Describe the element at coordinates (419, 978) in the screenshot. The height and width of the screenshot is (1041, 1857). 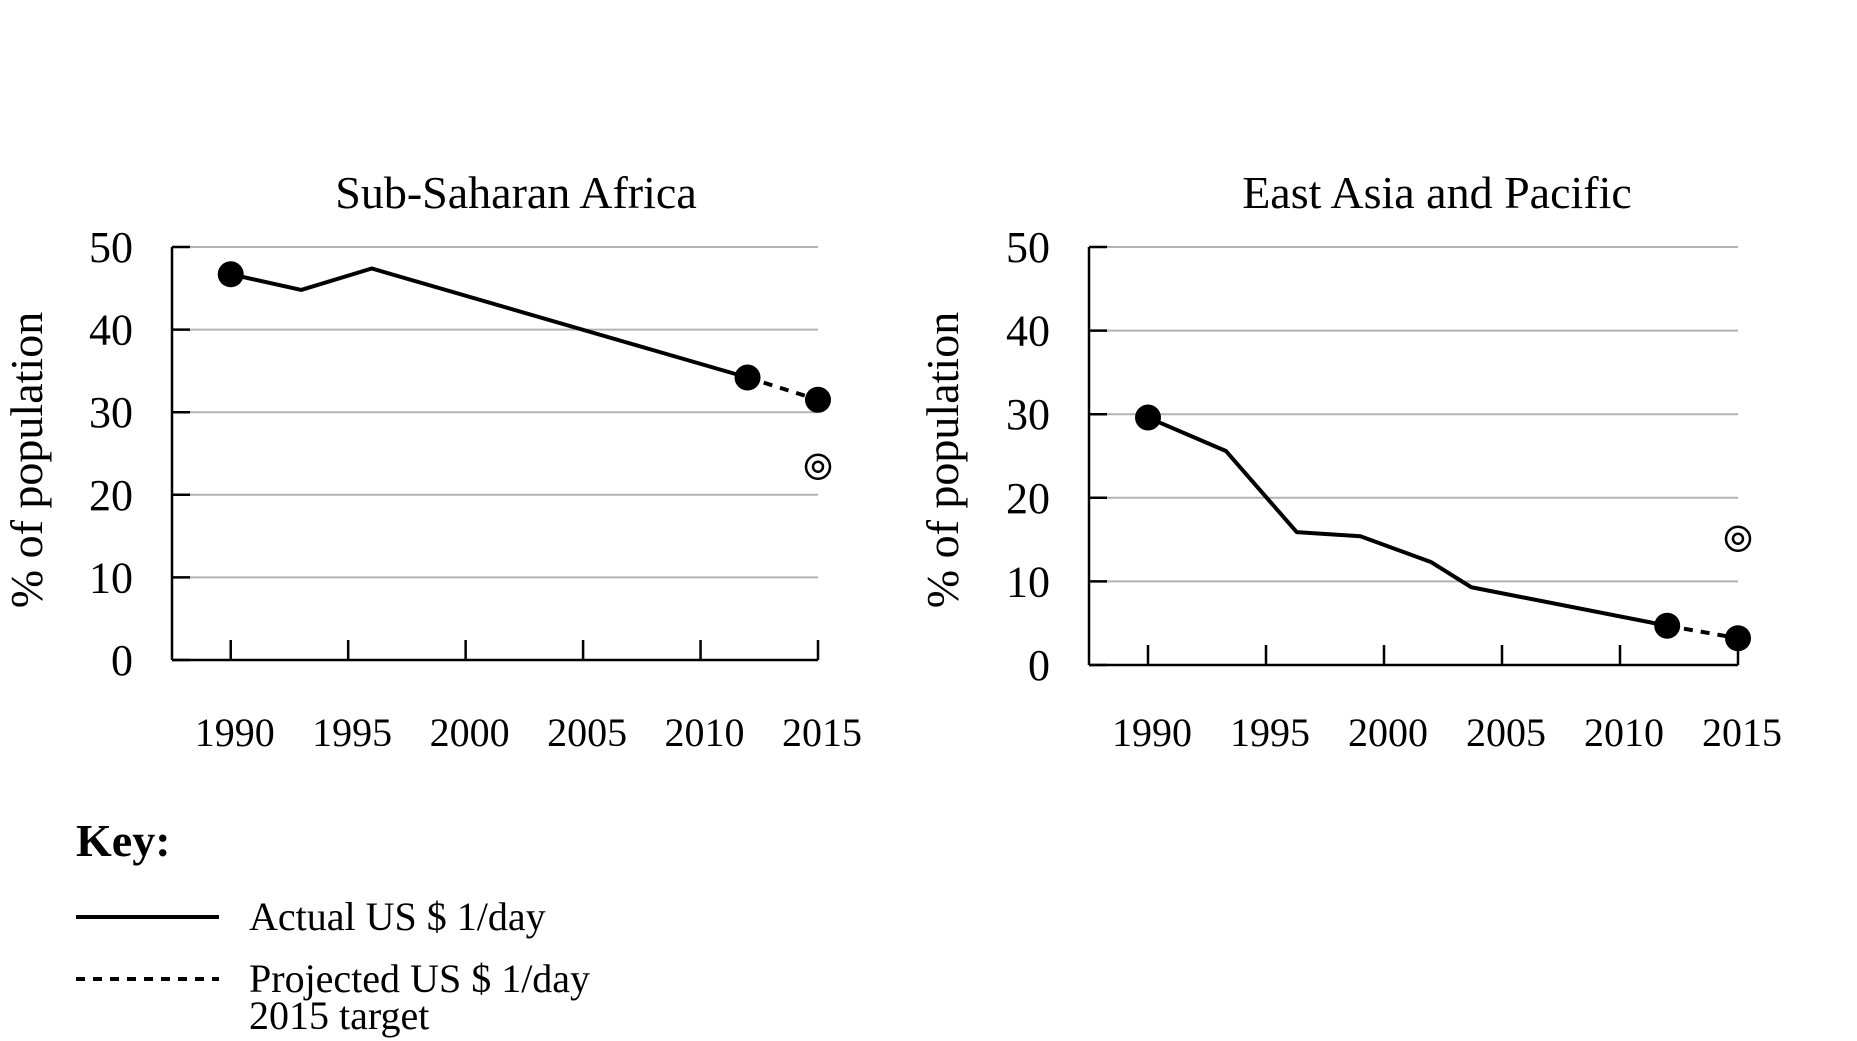
I see `legend-projected-label: Projected US $ 1/day` at that location.